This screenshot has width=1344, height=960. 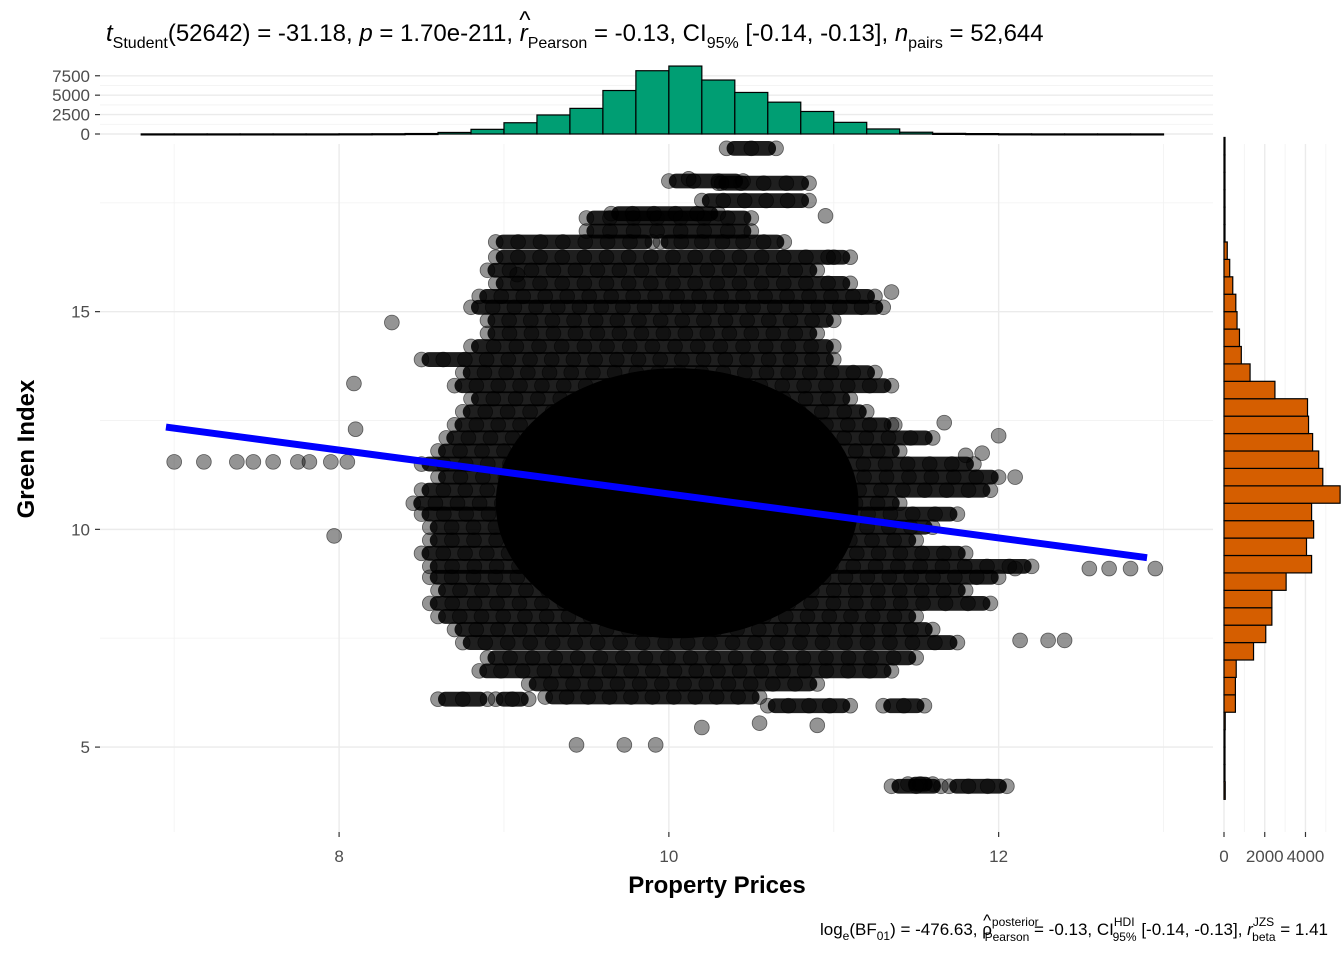 I want to click on title-r-sub: Pearson, so click(x=558, y=43).